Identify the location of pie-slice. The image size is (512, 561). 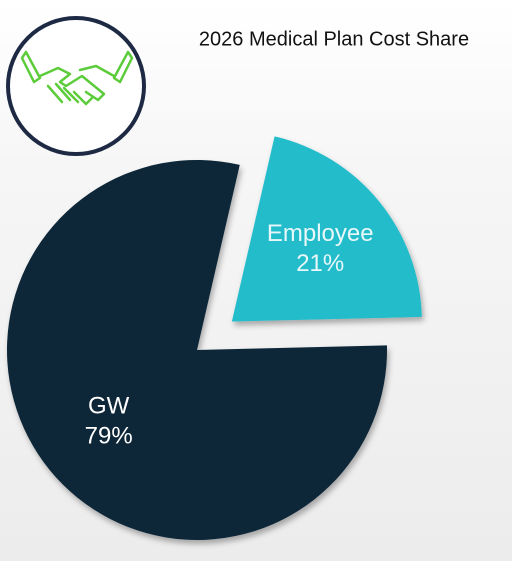
(326, 229).